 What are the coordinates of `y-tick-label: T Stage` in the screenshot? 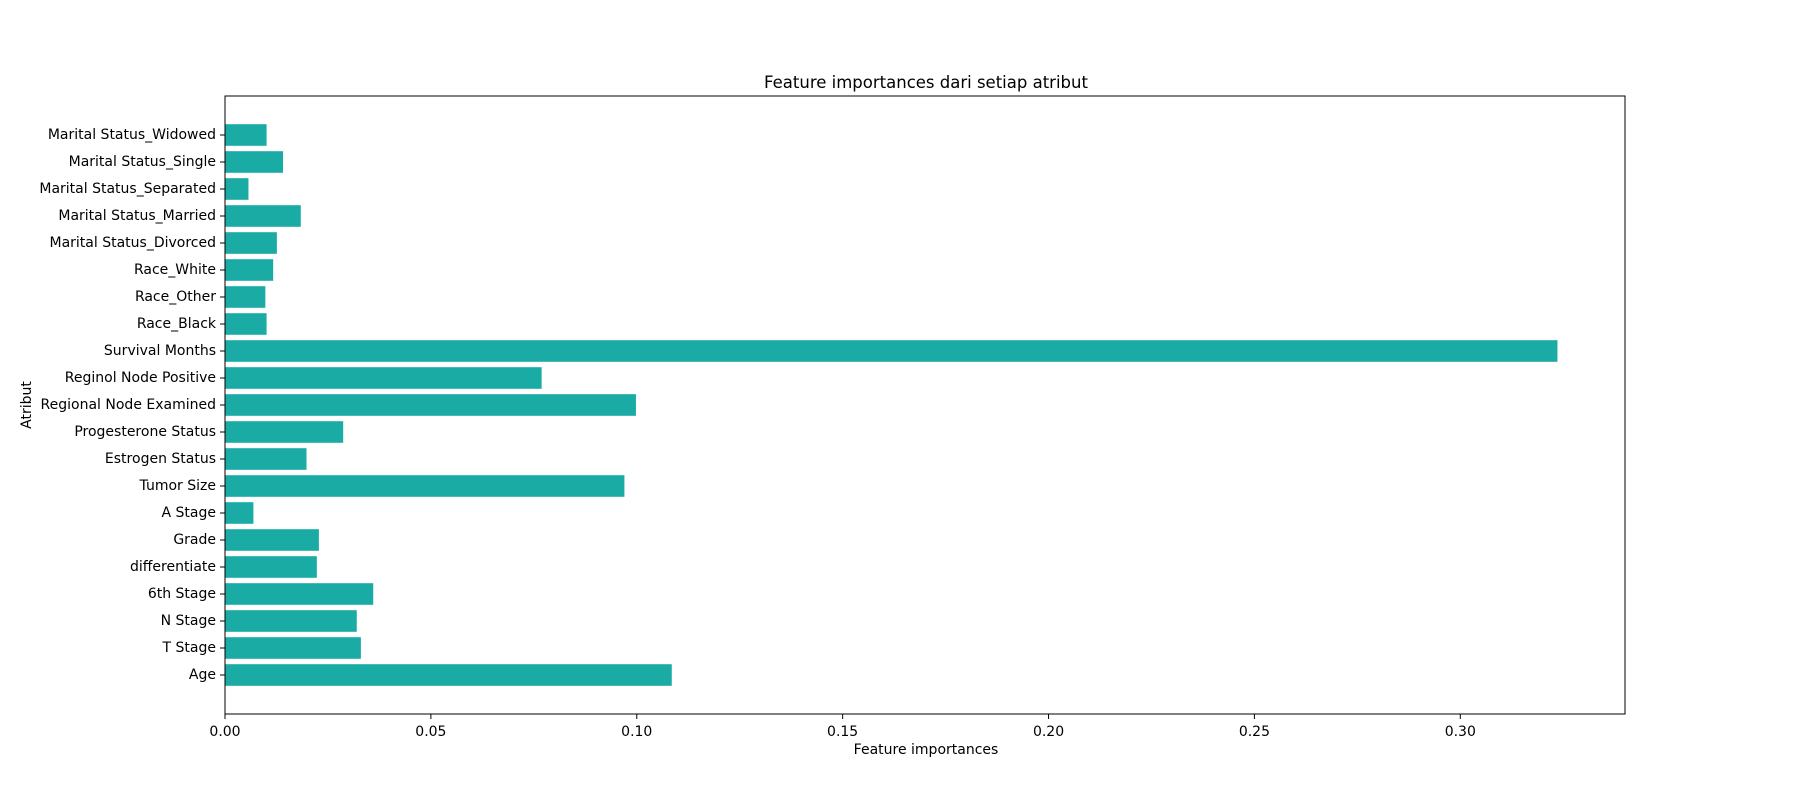 It's located at (189, 648).